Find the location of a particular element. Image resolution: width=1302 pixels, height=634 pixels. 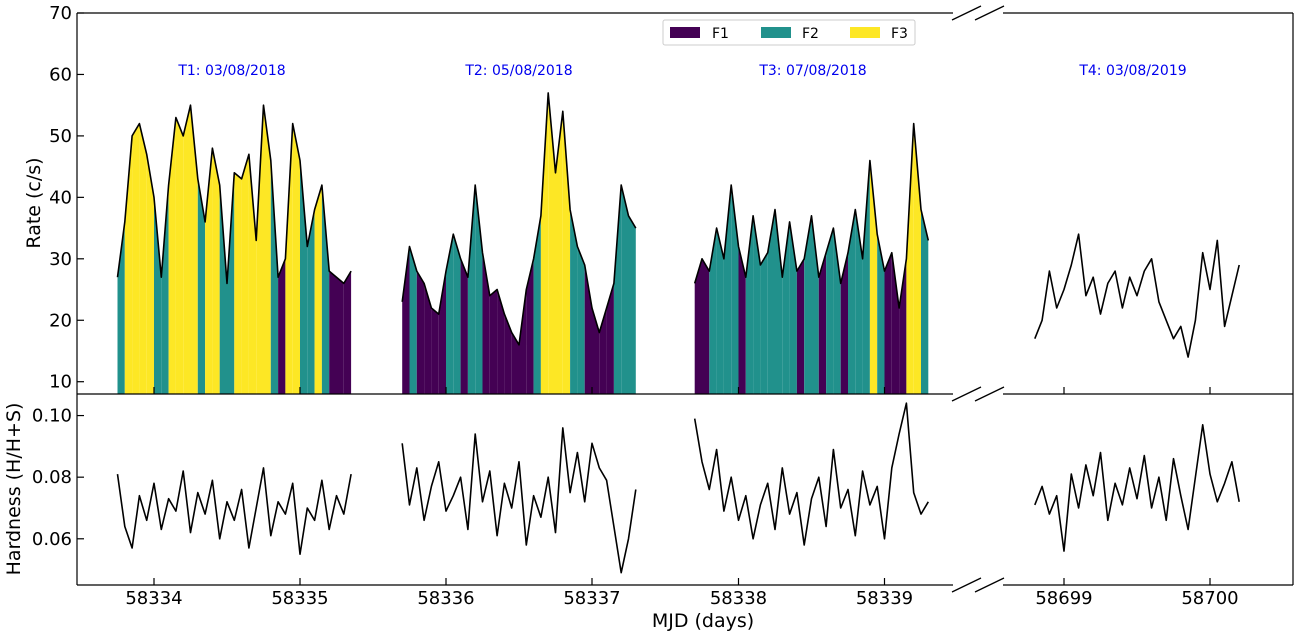

legend-label-f3: F3 is located at coordinates (899, 34).